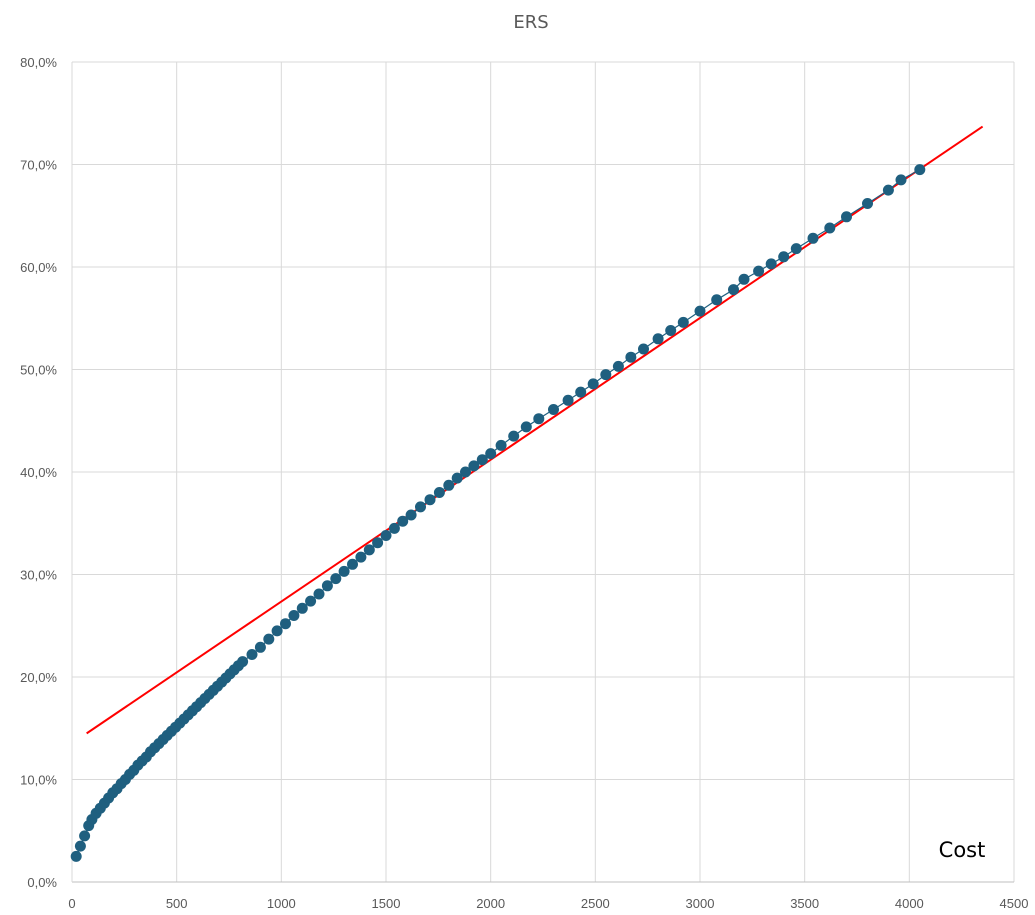 This screenshot has width=1035, height=915. What do you see at coordinates (38, 780) in the screenshot?
I see `y-tick-label: 10,0%` at bounding box center [38, 780].